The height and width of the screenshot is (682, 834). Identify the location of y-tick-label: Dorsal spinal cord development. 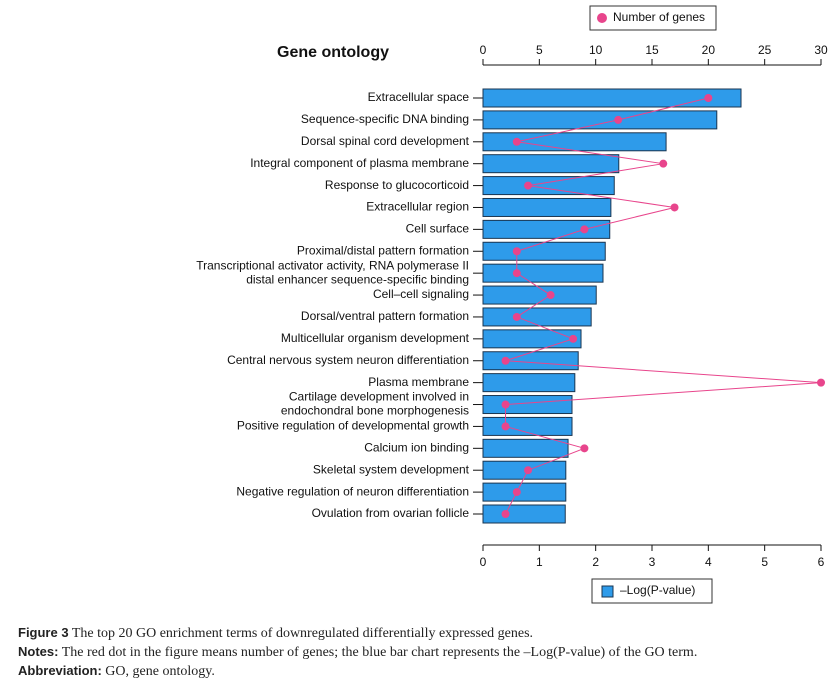
(385, 141).